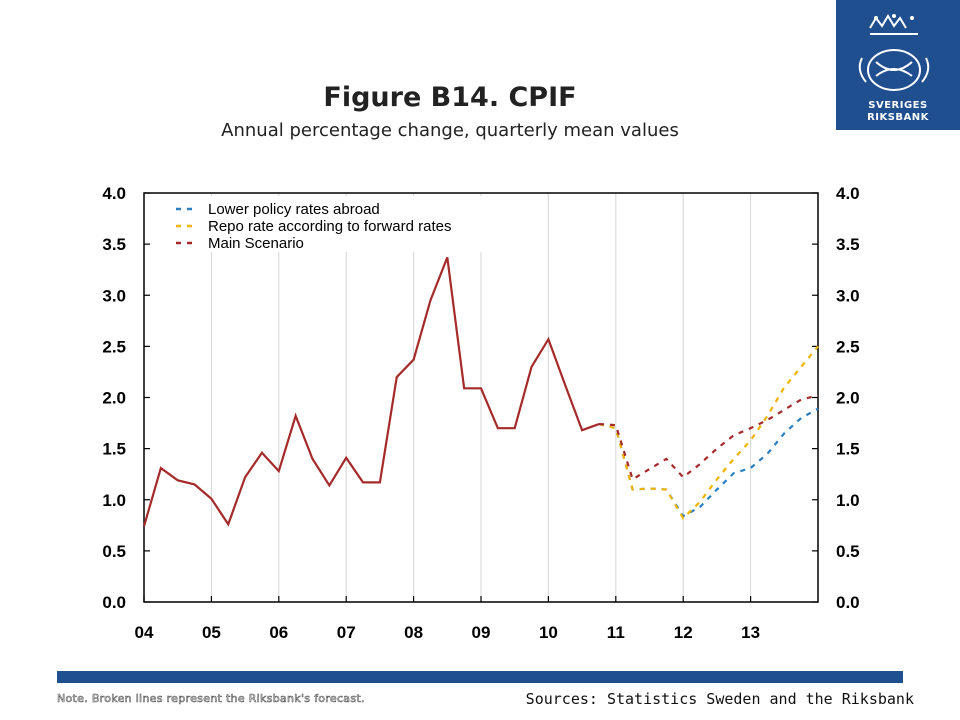  Describe the element at coordinates (848, 346) in the screenshot. I see `y-tick-label-right: 2.5` at that location.